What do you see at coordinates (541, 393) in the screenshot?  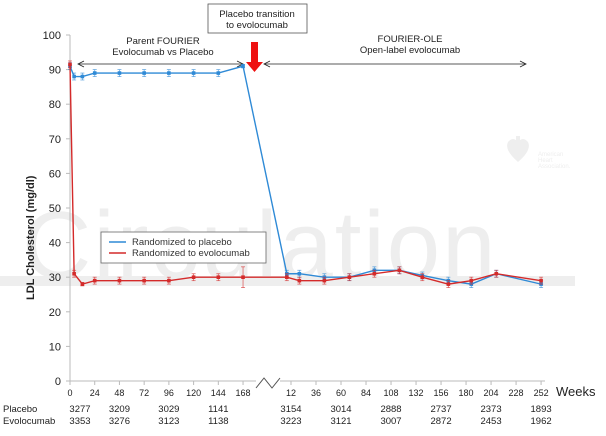 I see `x-tick-label: 252` at bounding box center [541, 393].